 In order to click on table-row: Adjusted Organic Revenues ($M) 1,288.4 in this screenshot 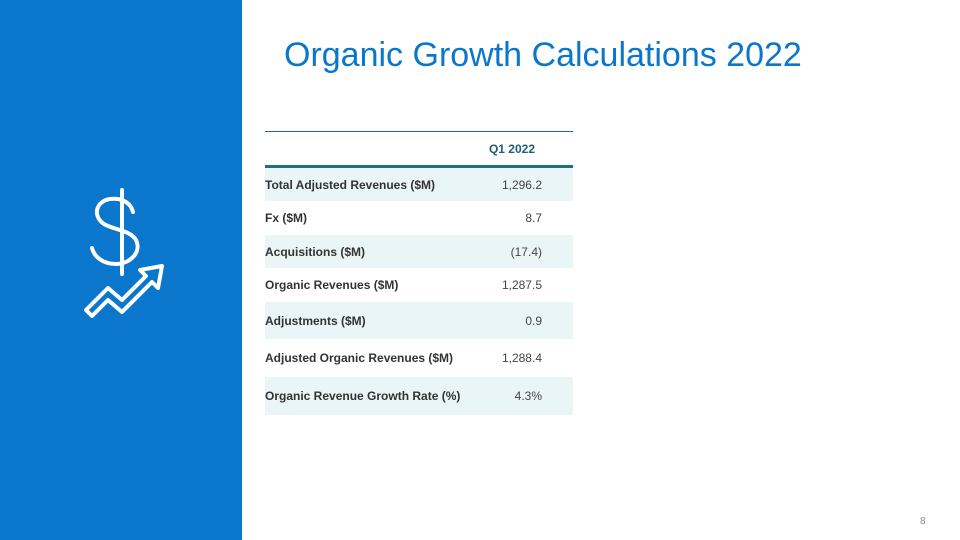, I will do `click(419, 358)`.